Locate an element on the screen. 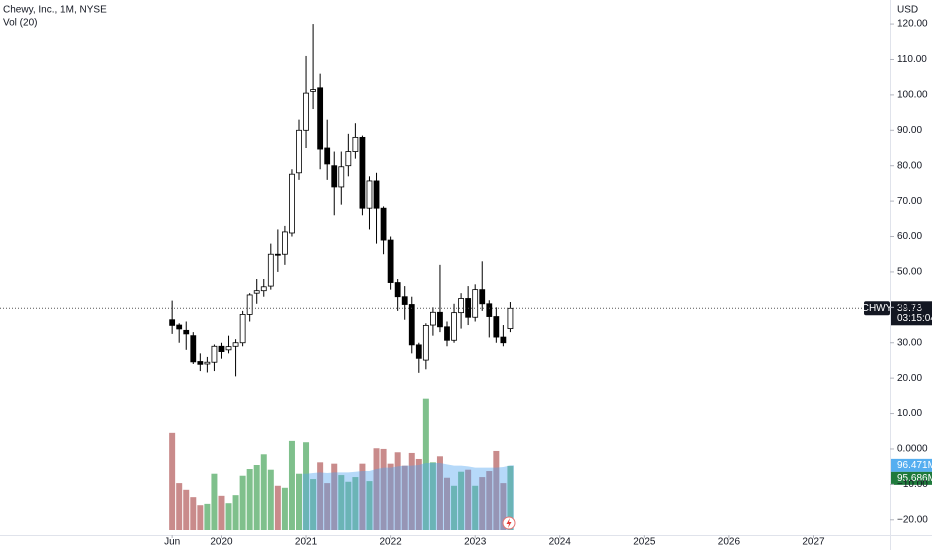  volume-ma-area is located at coordinates (408, 496).